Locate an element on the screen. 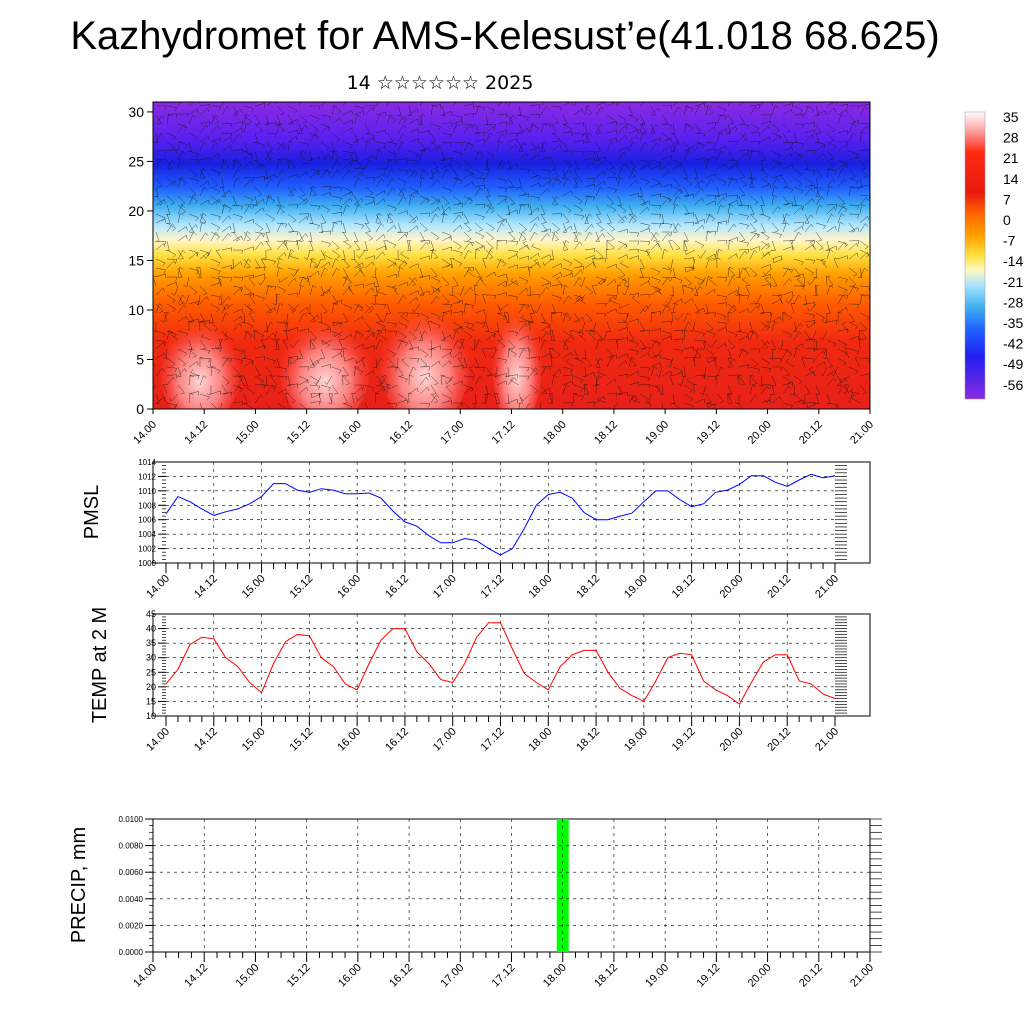 The width and height of the screenshot is (1024, 1024). x-tick-label: 20.00 is located at coordinates (732, 587).